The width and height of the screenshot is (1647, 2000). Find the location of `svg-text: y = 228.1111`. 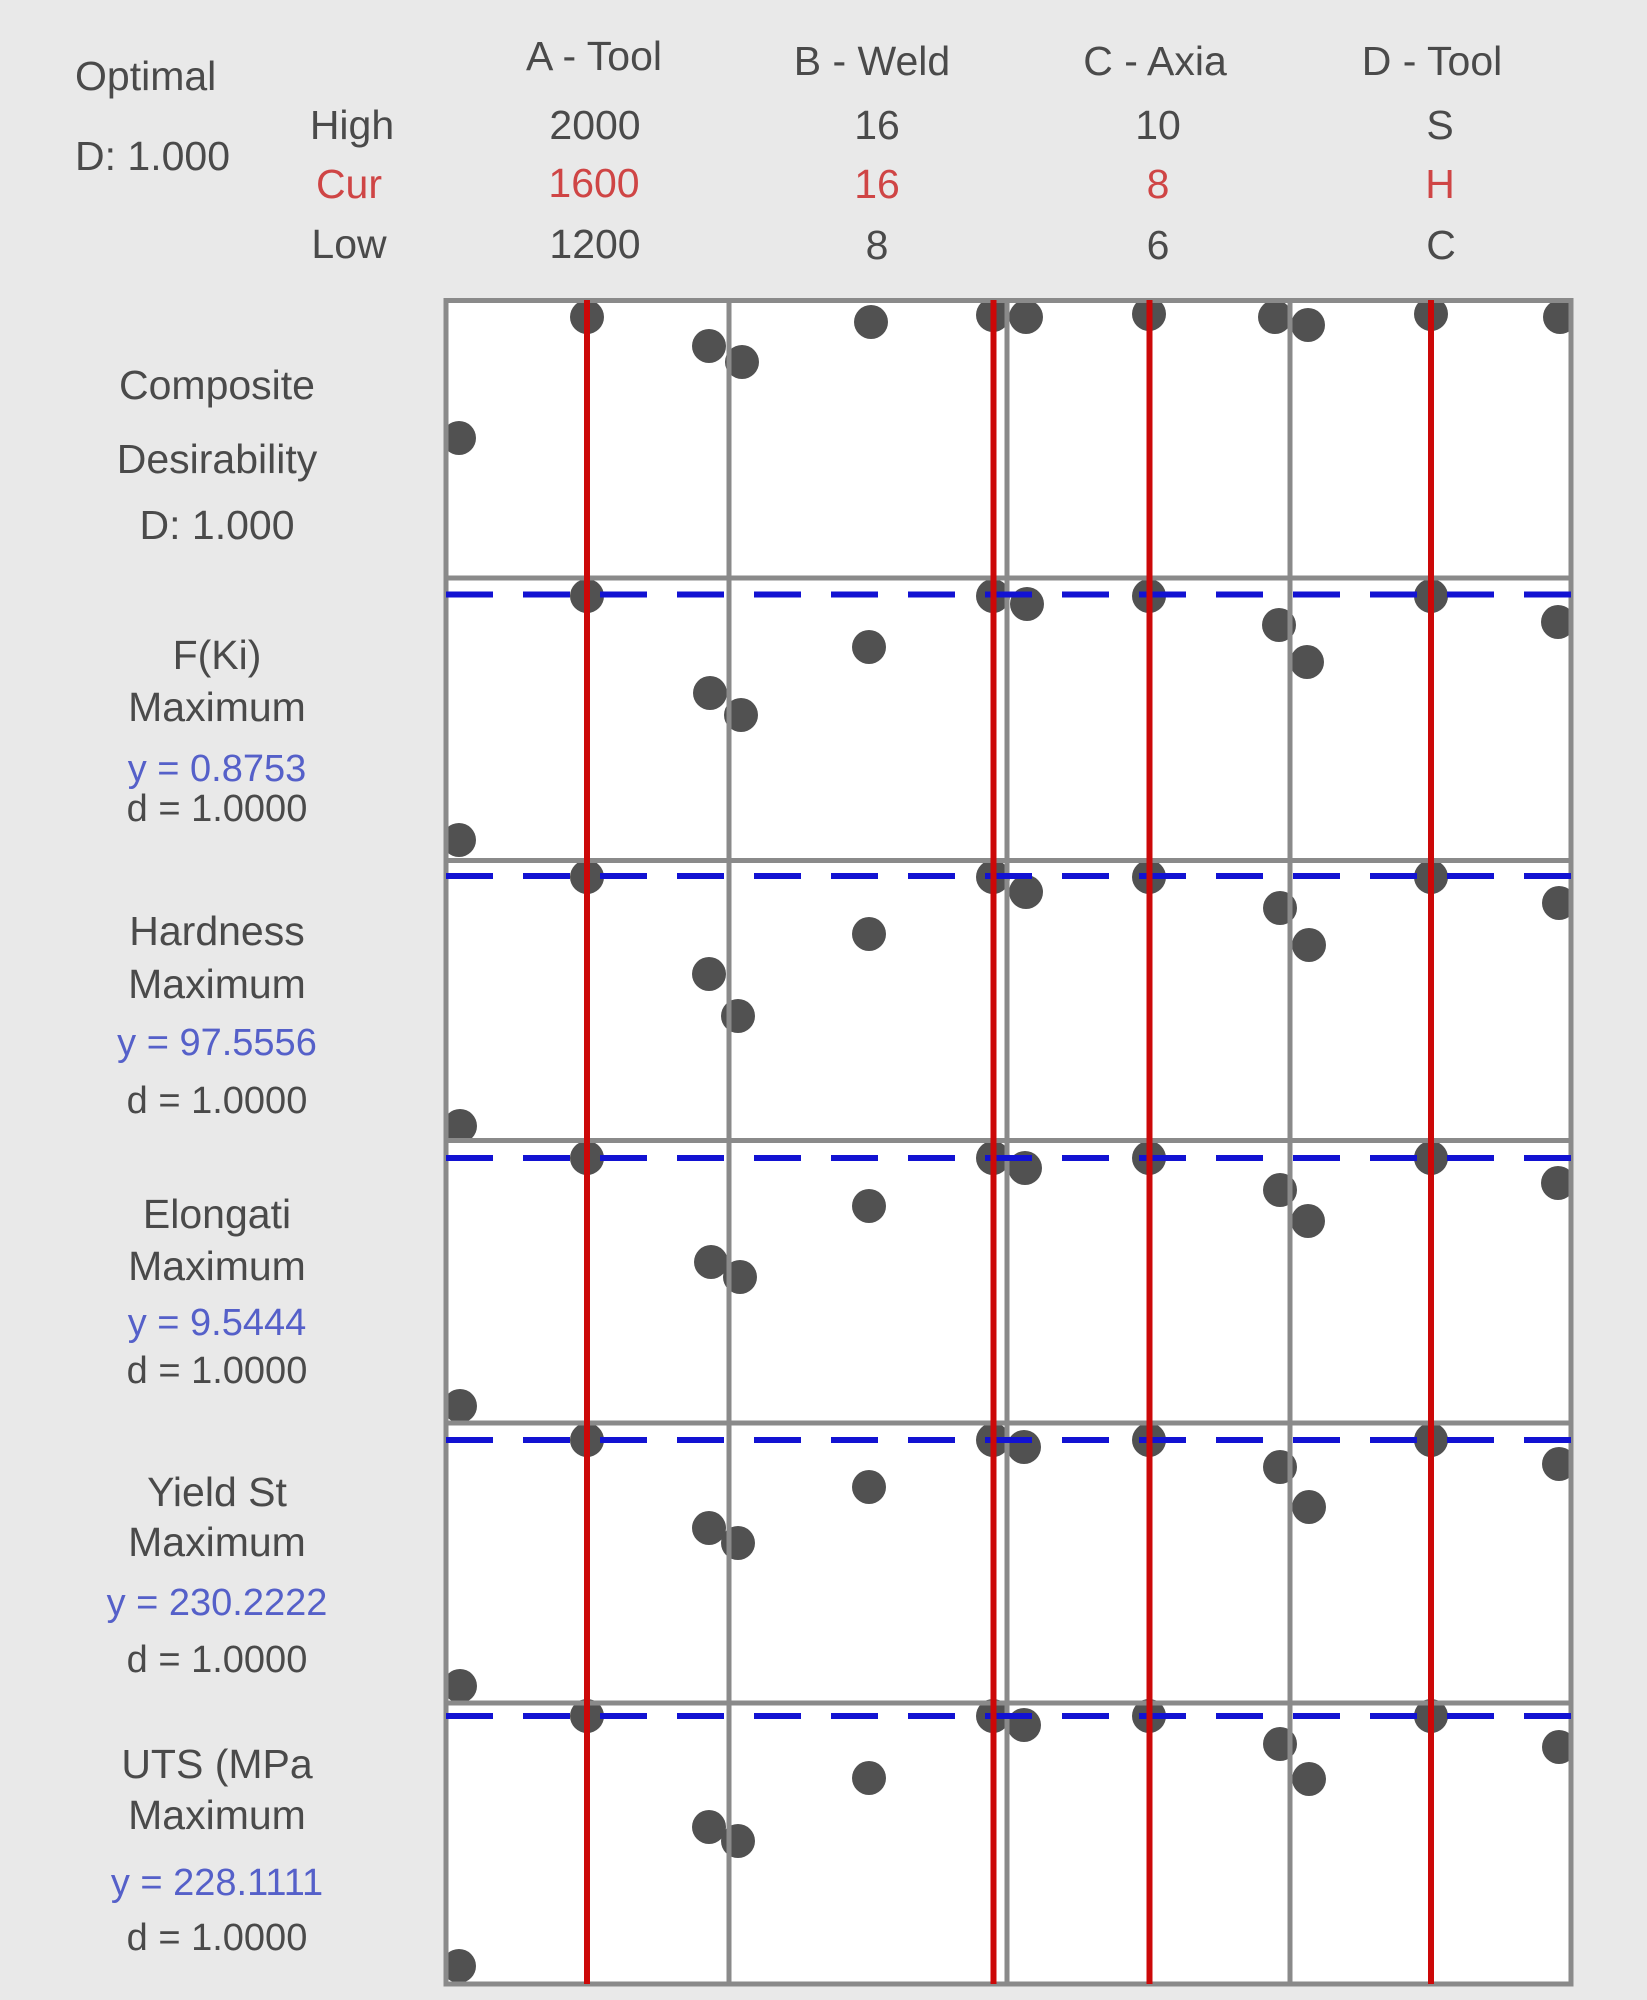

svg-text: y = 228.1111 is located at coordinates (217, 1883).